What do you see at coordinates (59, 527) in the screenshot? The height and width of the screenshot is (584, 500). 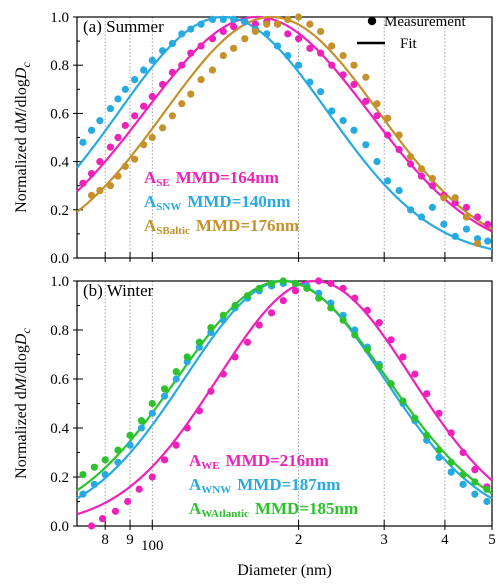 I see `y-tick-label: 0.0` at bounding box center [59, 527].